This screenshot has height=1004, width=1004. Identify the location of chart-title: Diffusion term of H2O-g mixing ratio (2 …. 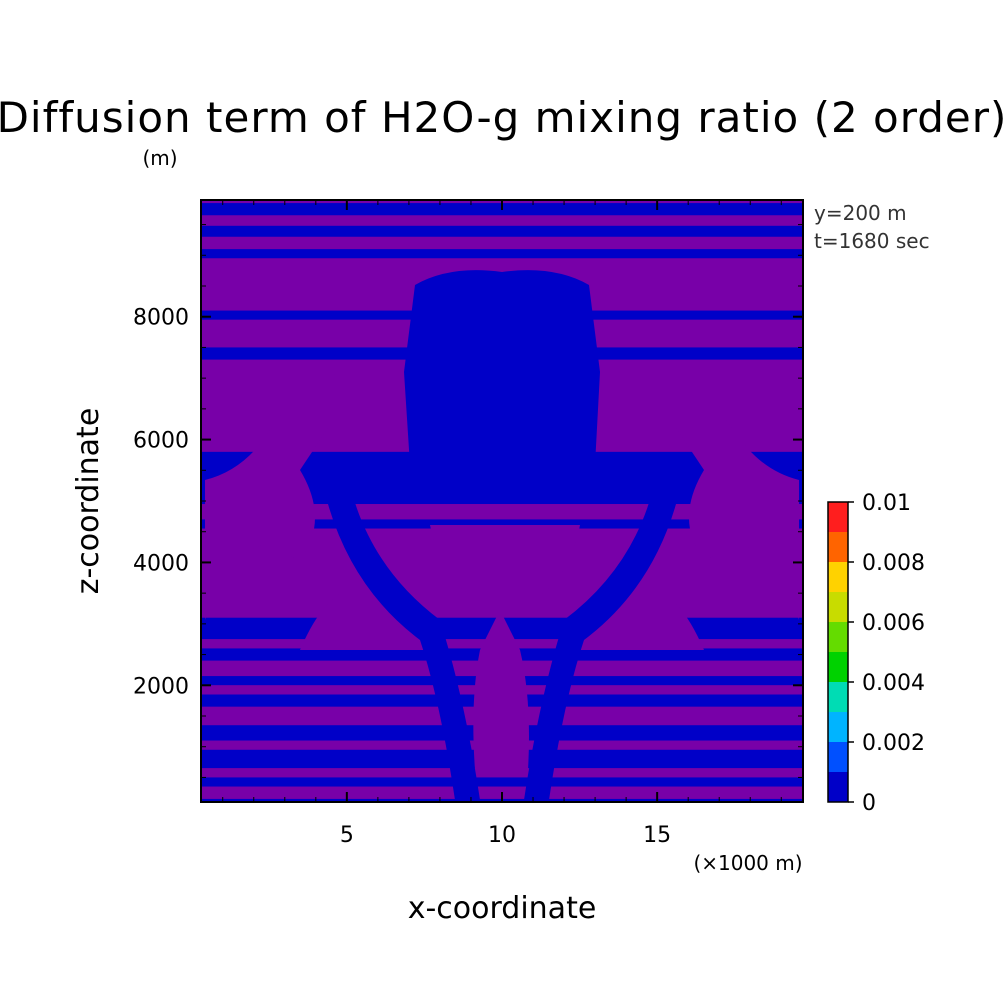
(502, 117).